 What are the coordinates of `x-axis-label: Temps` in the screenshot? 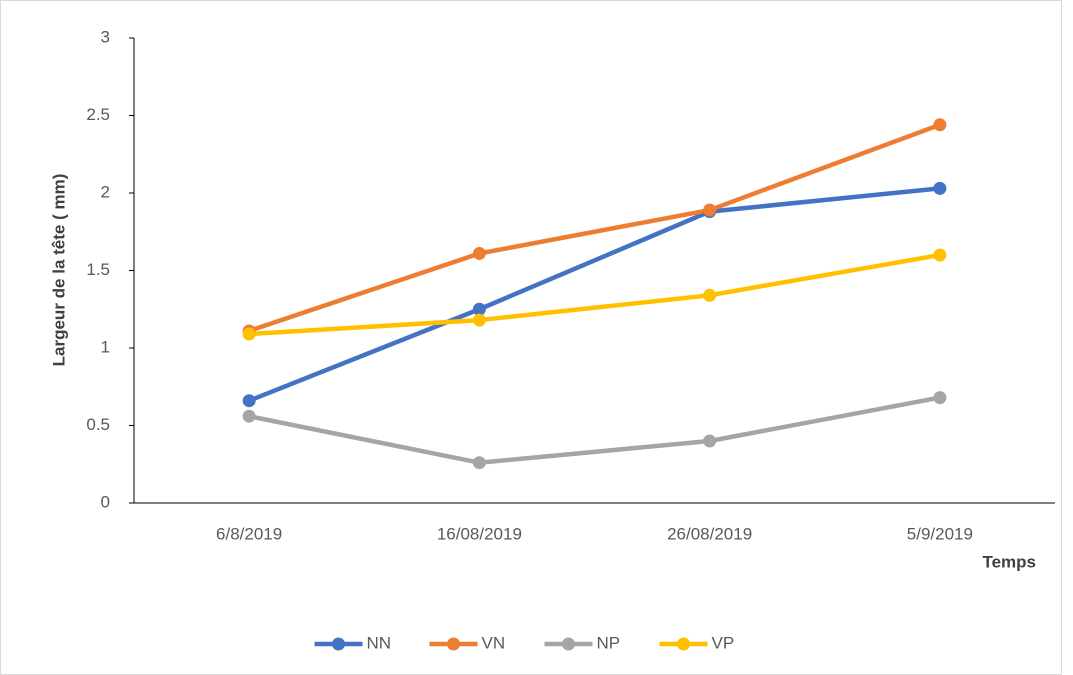 It's located at (1009, 561).